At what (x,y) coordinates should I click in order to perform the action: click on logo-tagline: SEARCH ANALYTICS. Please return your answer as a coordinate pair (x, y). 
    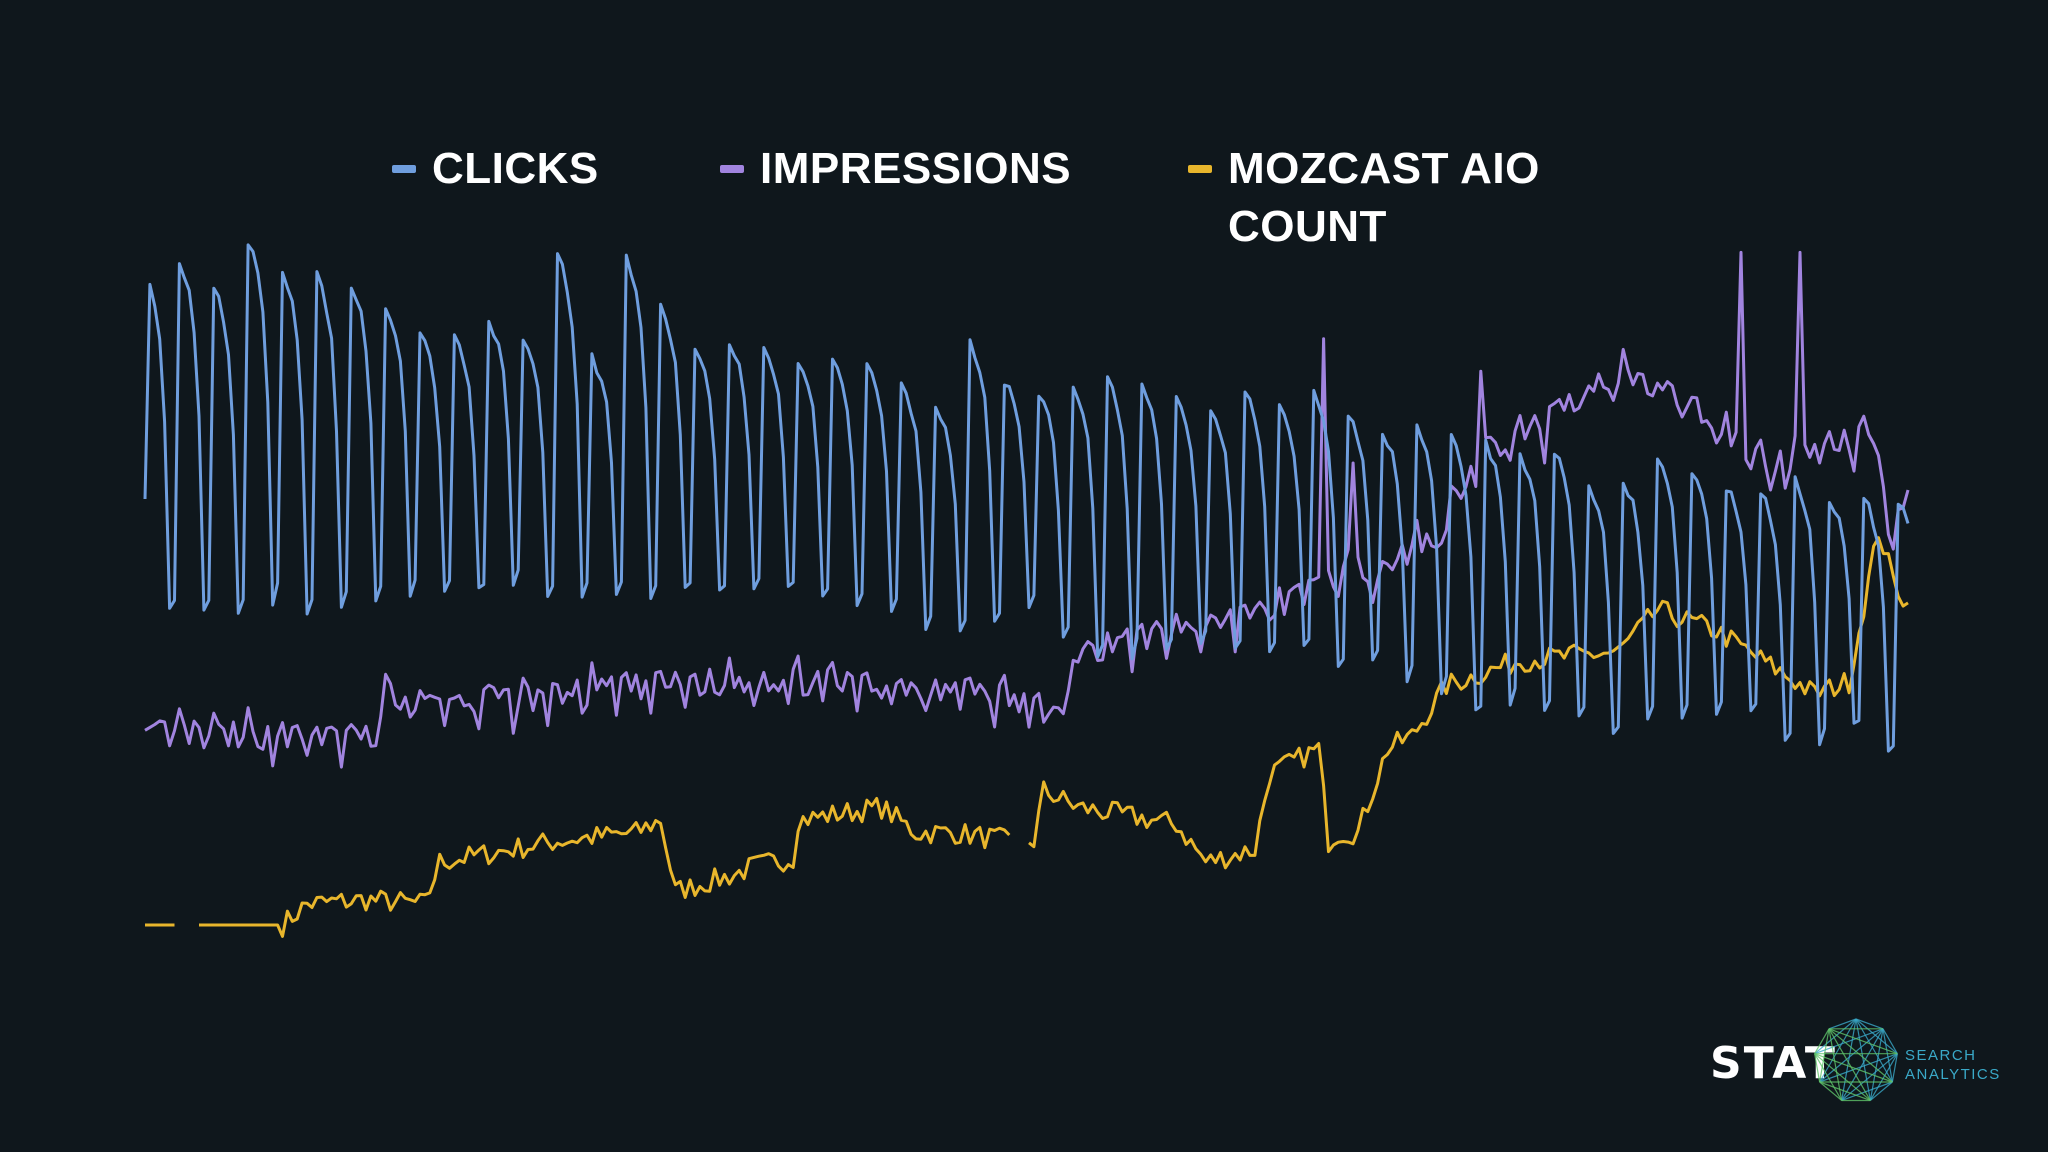
    Looking at the image, I should click on (1953, 1065).